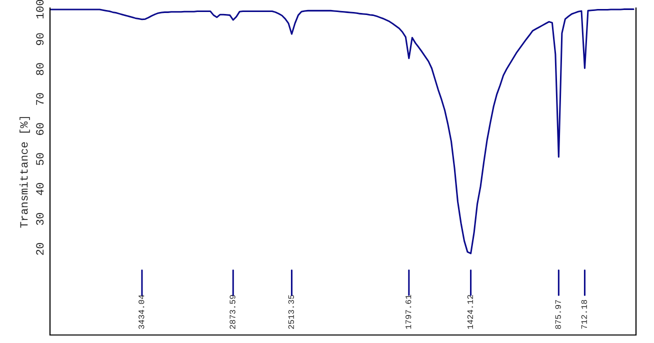 The width and height of the screenshot is (654, 343). What do you see at coordinates (584, 314) in the screenshot?
I see `x-tick-label: 712.18` at bounding box center [584, 314].